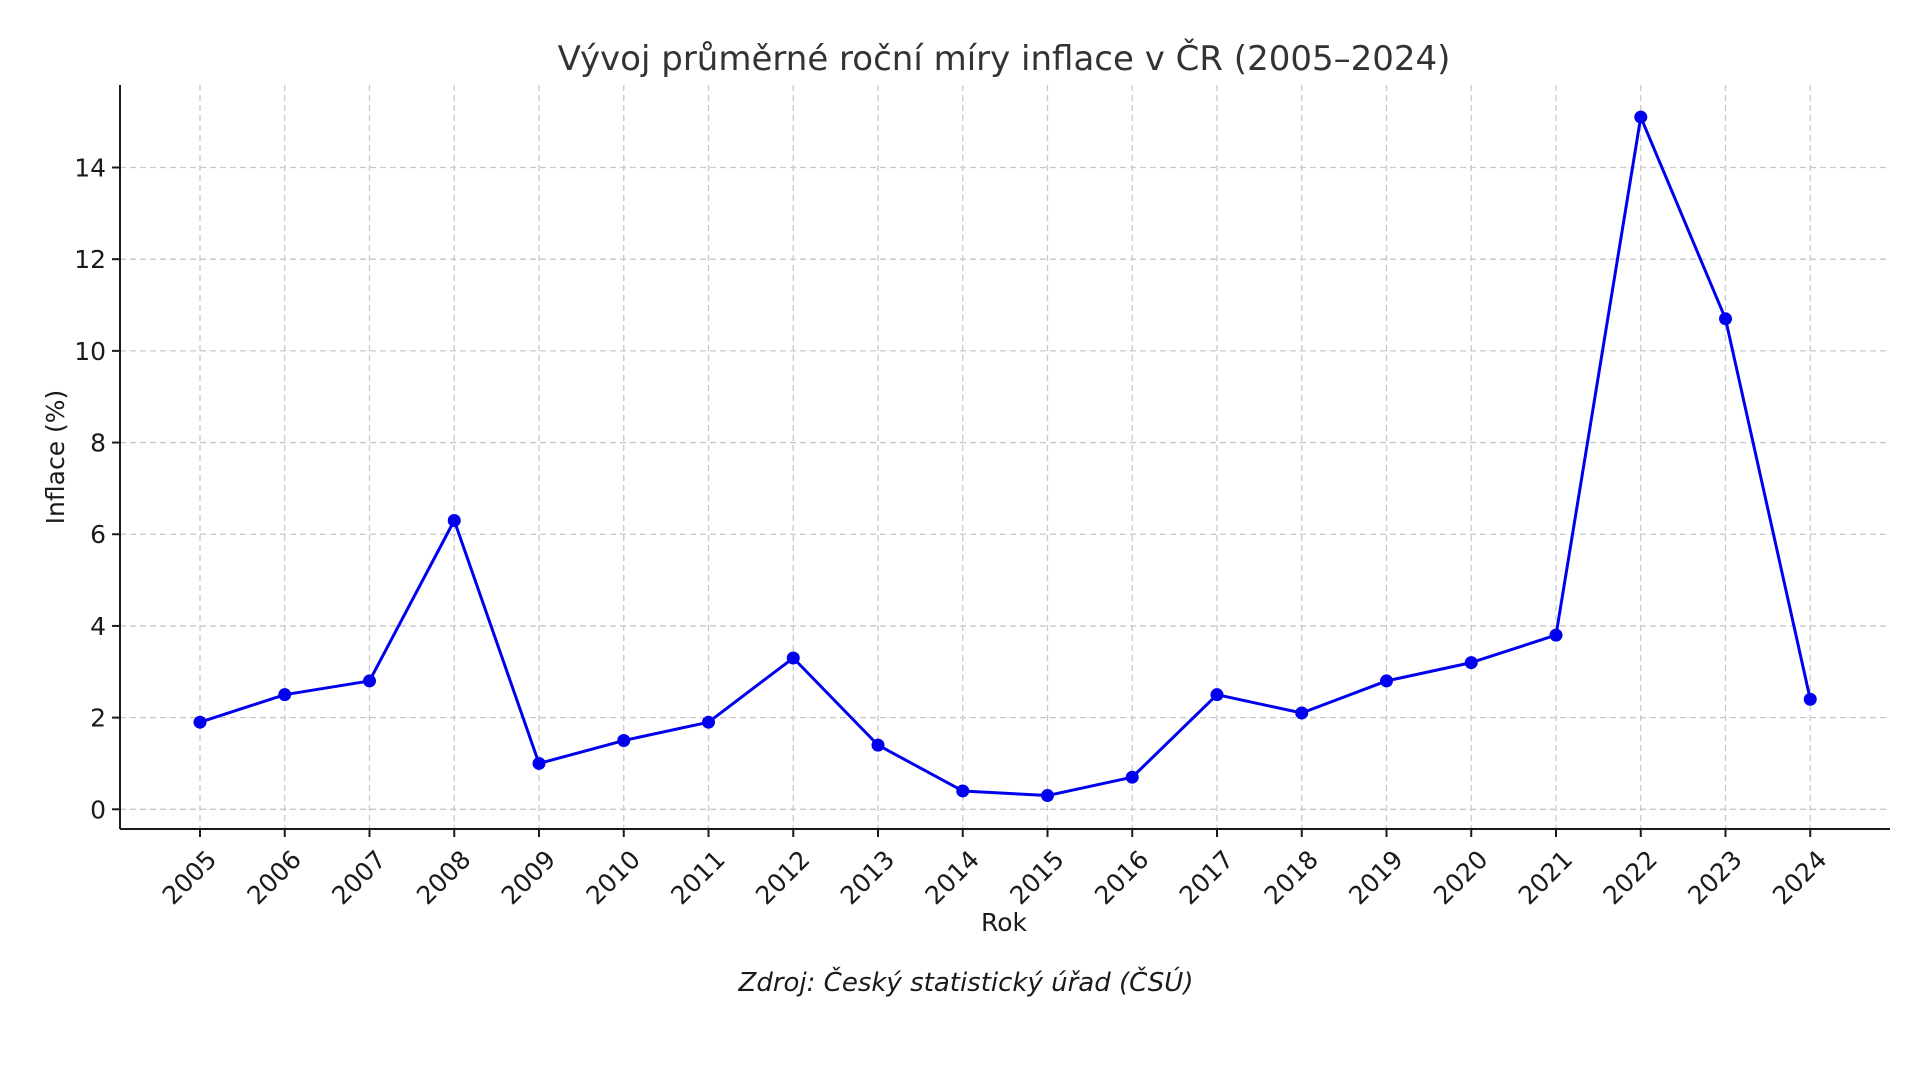 This screenshot has width=1920, height=1080. What do you see at coordinates (358, 877) in the screenshot?
I see `x-tick-label: 2007` at bounding box center [358, 877].